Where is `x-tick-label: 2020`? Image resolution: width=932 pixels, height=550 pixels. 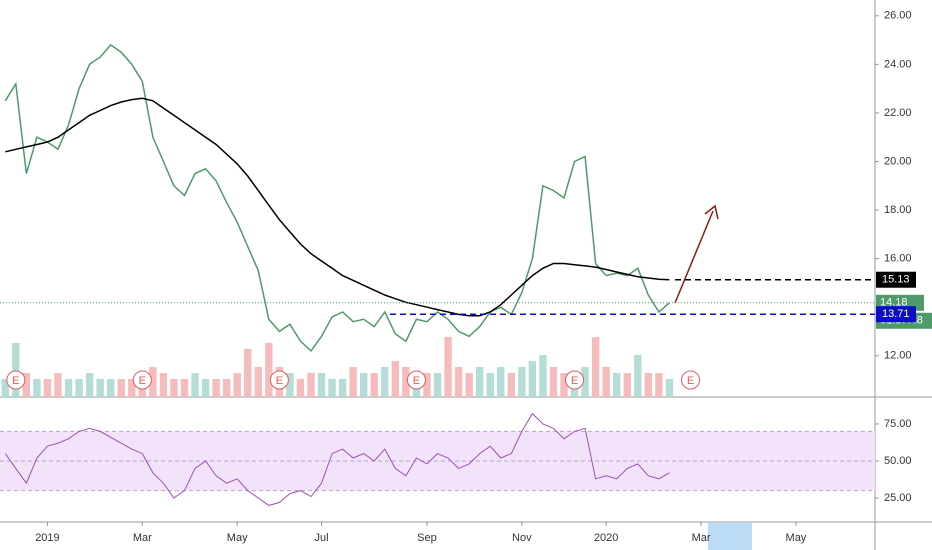
x-tick-label: 2020 is located at coordinates (606, 538).